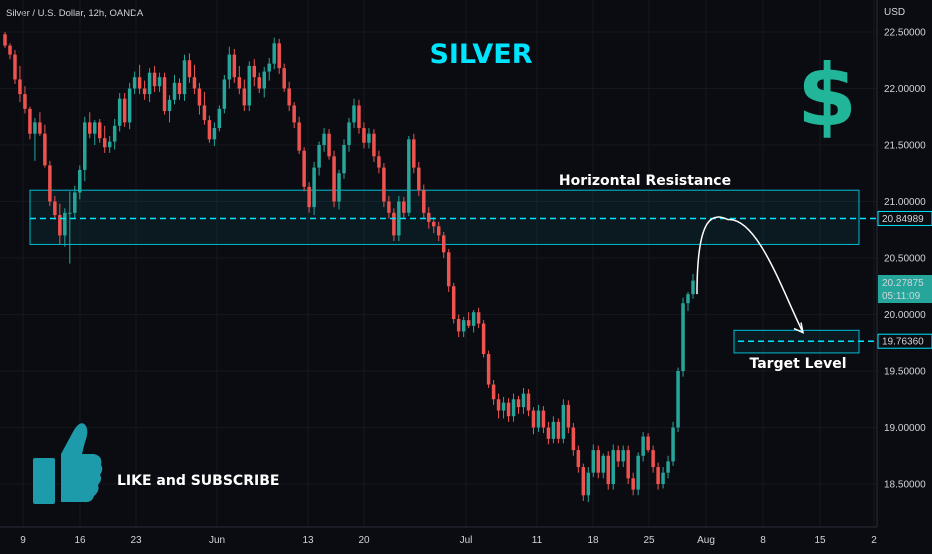  What do you see at coordinates (68, 463) in the screenshot?
I see `thumbs-up-icon` at bounding box center [68, 463].